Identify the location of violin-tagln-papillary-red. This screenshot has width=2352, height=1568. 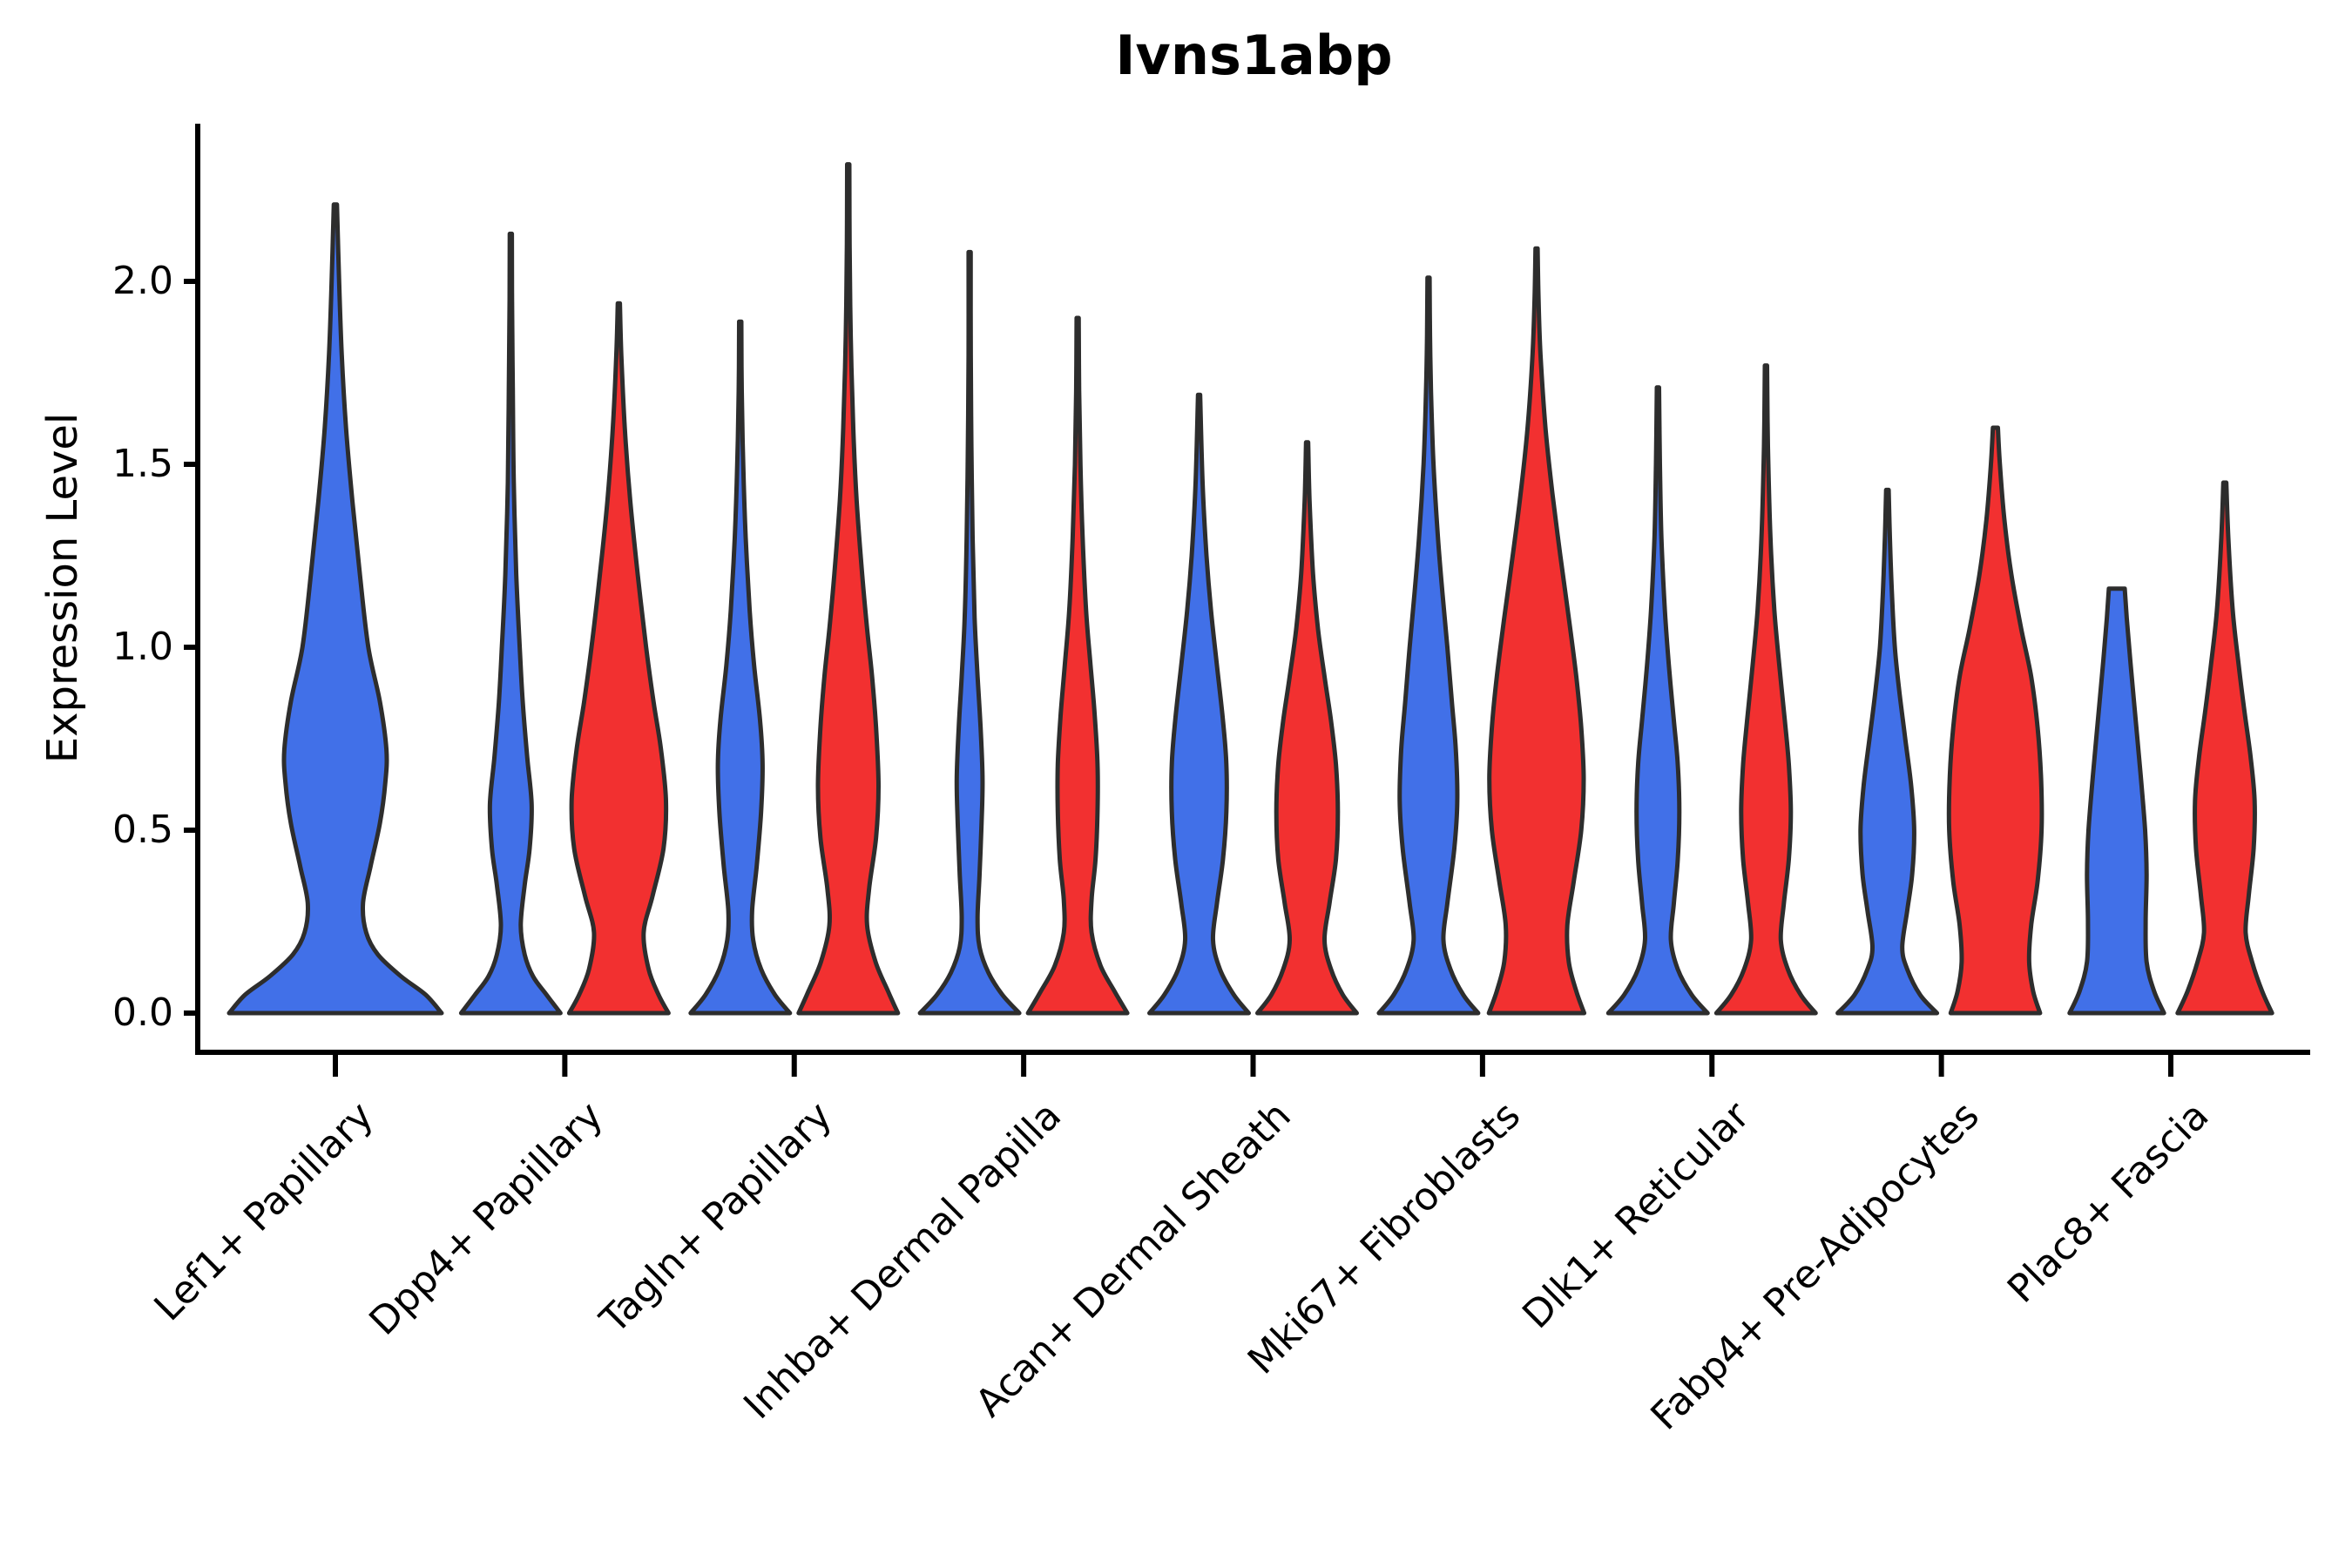
(849, 589).